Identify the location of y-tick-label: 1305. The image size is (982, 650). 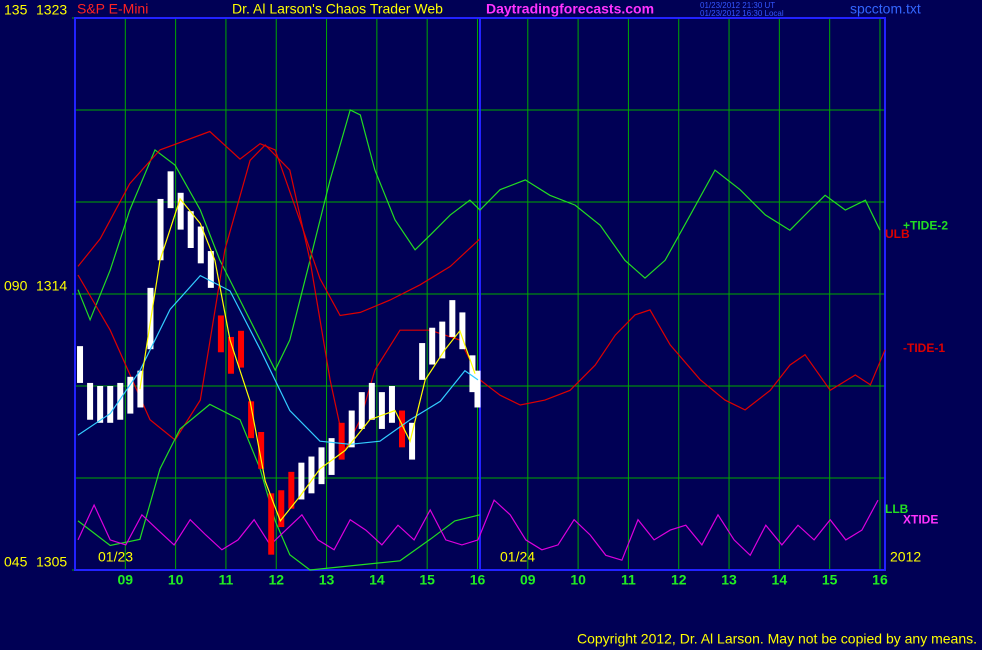
(51, 562).